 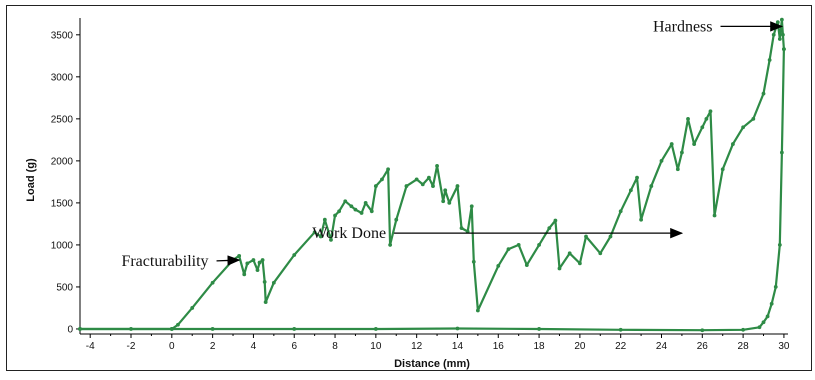 What do you see at coordinates (683, 26) in the screenshot?
I see `annotation-label: Hardness` at bounding box center [683, 26].